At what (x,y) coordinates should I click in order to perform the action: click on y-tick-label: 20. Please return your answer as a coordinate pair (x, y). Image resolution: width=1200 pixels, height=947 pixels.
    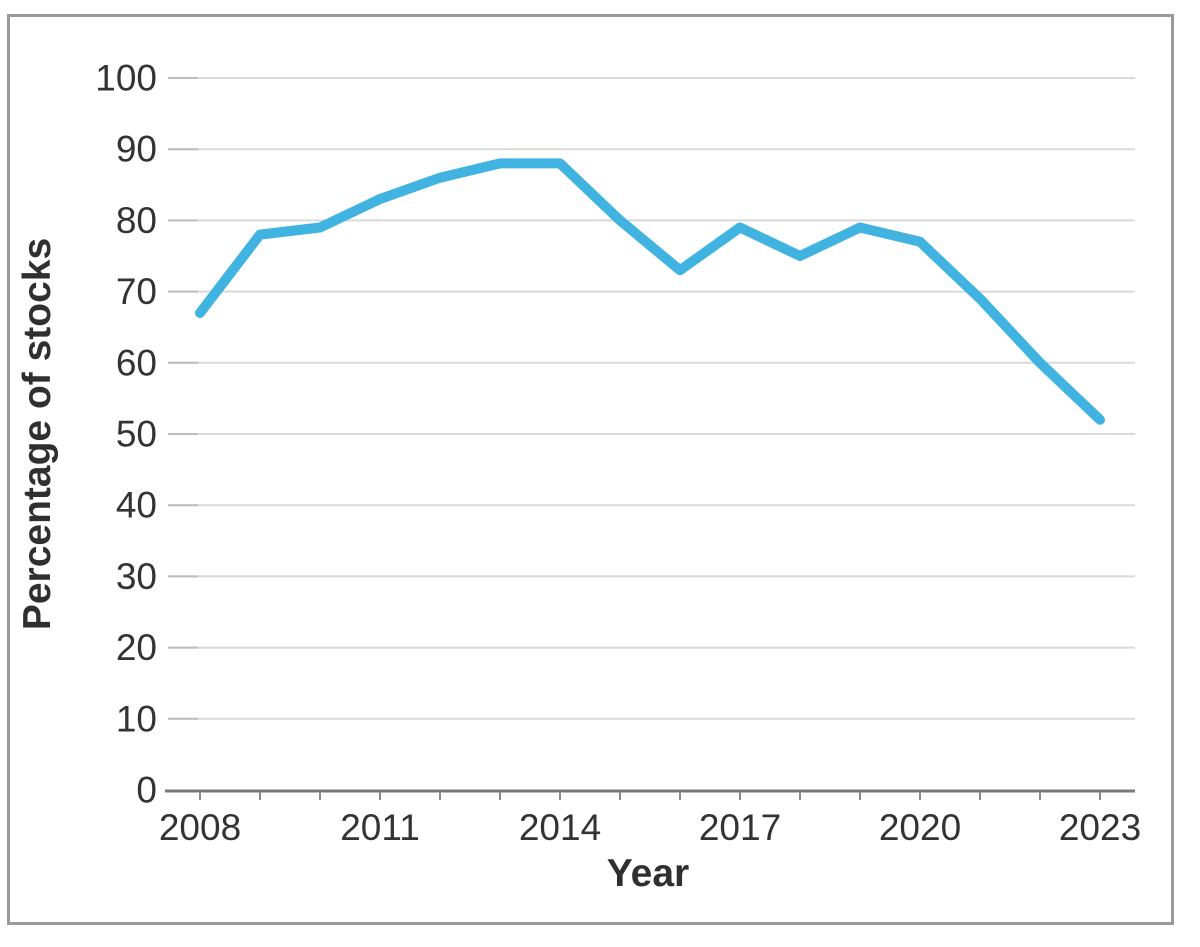
    Looking at the image, I should click on (136, 647).